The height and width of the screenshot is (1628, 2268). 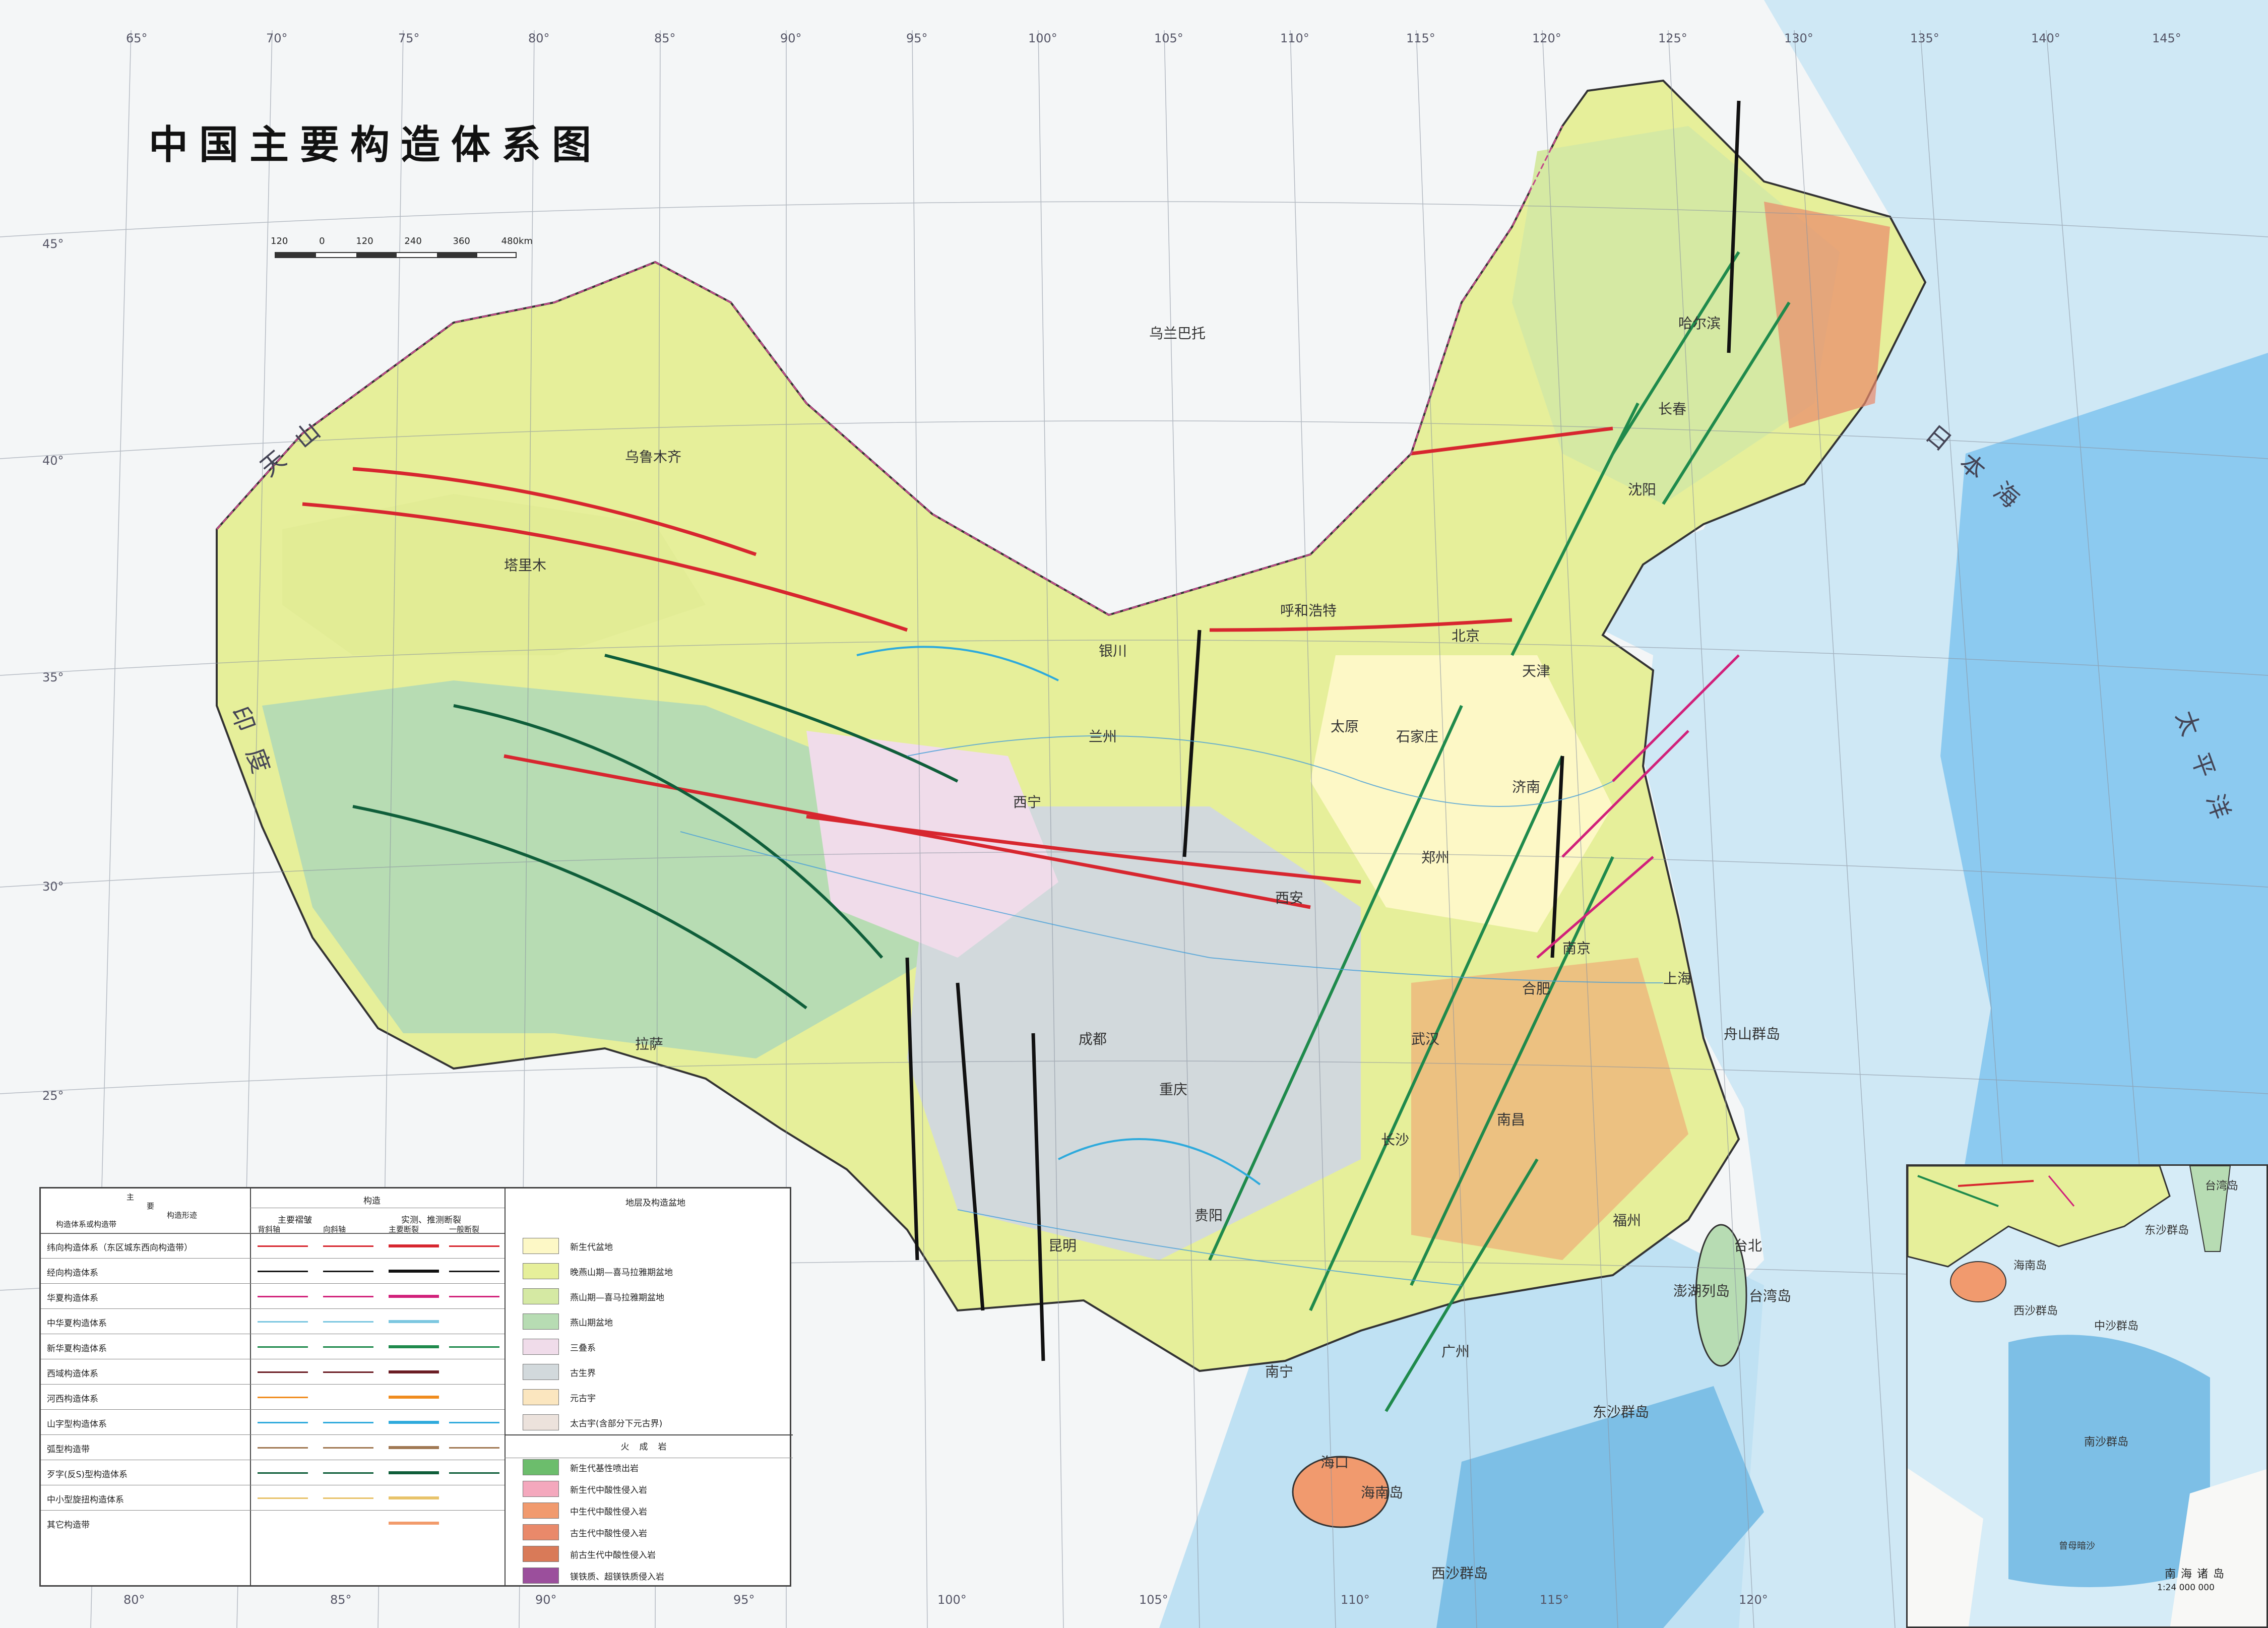 I want to click on north-china-plain, so click(x=1461, y=793).